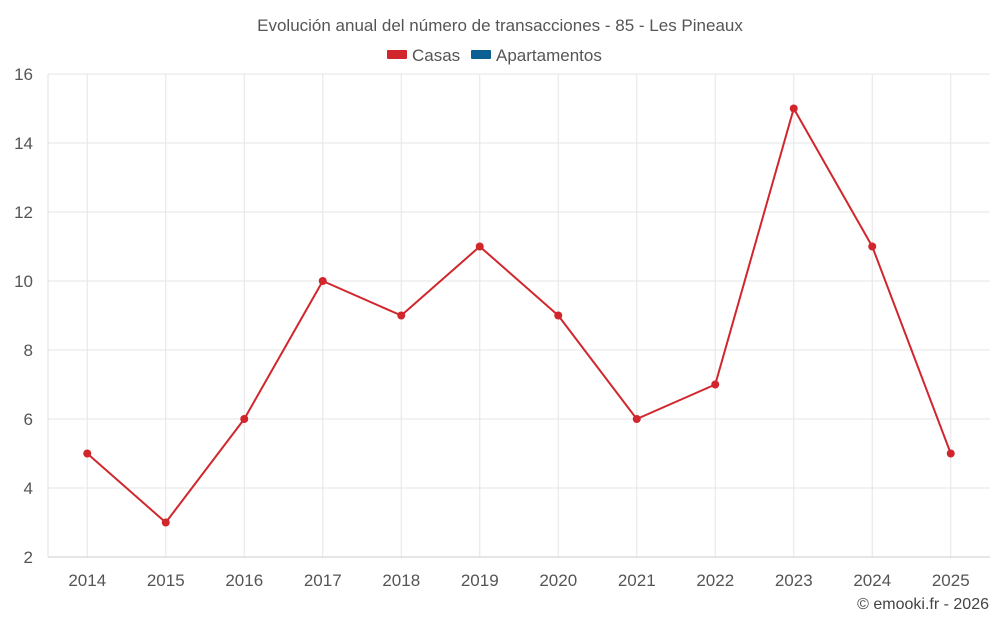  What do you see at coordinates (549, 55) in the screenshot?
I see `legend-label-apartamentos: Apartamentos` at bounding box center [549, 55].